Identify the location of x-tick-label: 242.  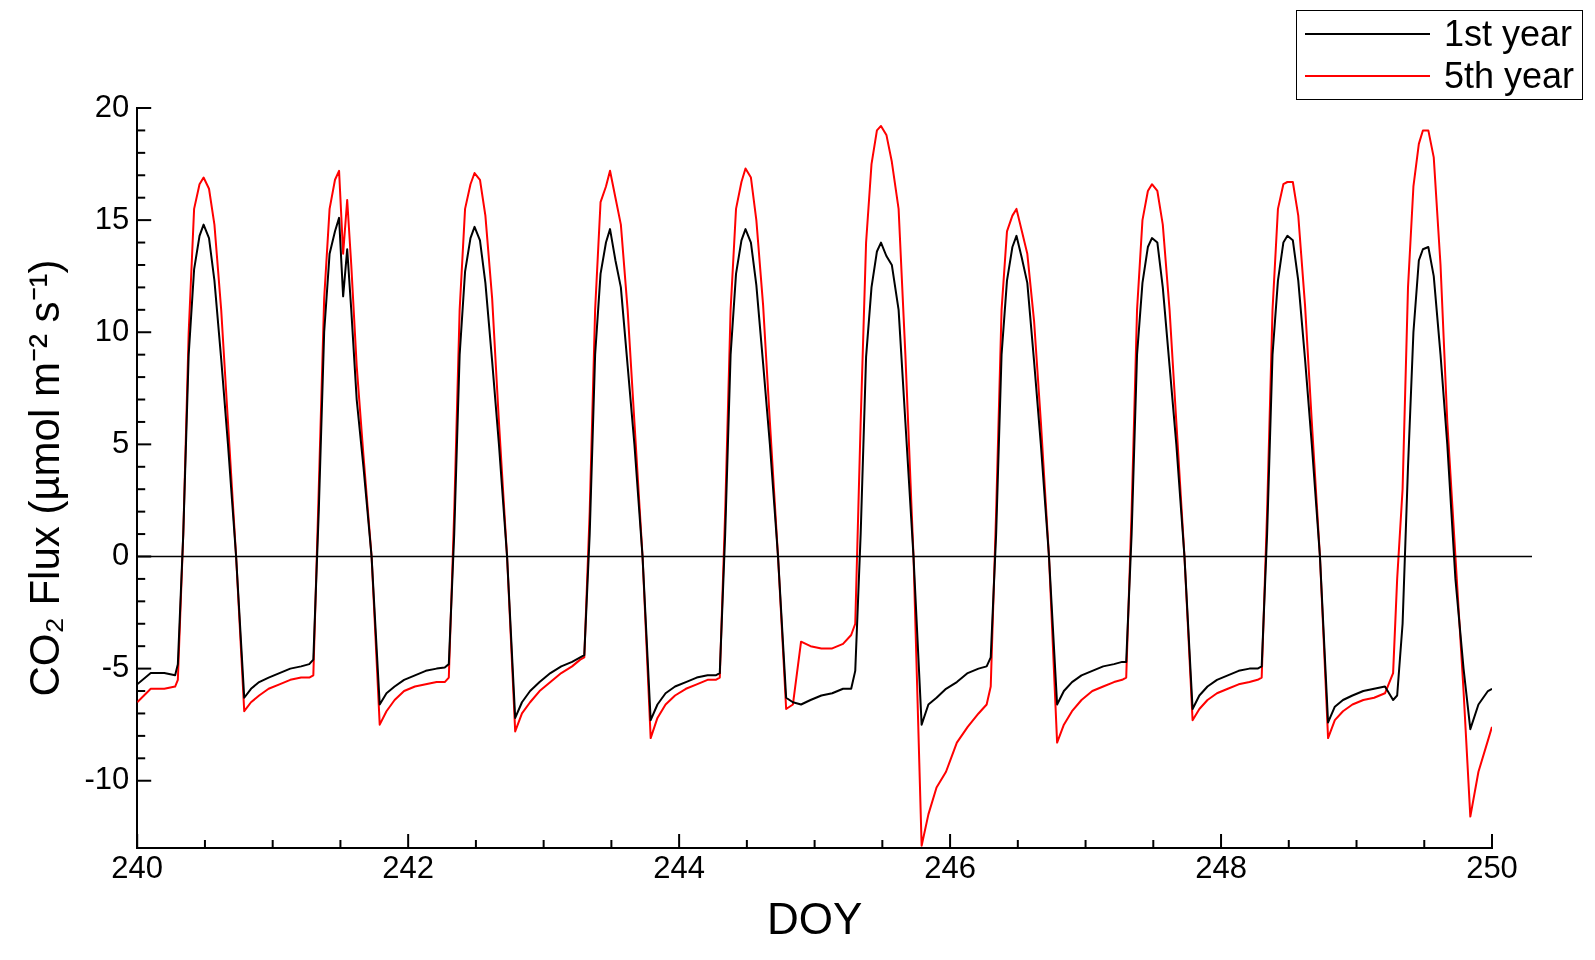
(408, 868).